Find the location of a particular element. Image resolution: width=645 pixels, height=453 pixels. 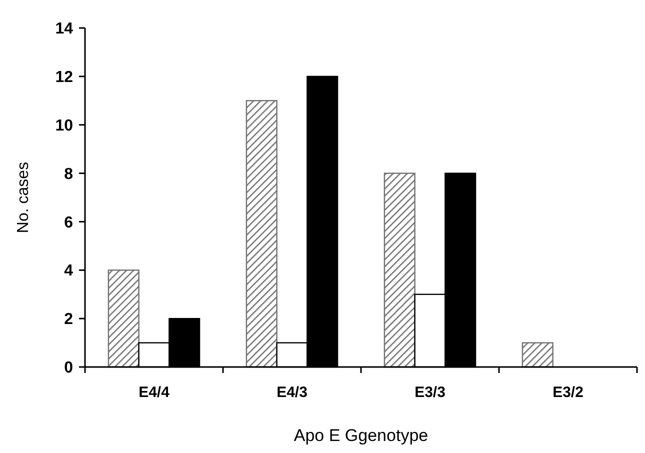

x-tick-label: E4/3 is located at coordinates (292, 392).